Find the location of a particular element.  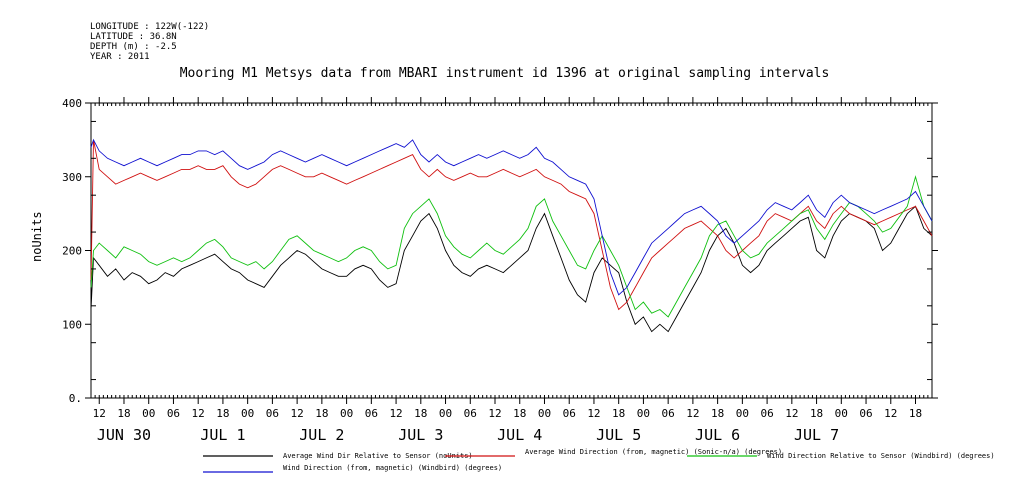

y-tick-label: 200 is located at coordinates (72, 251).